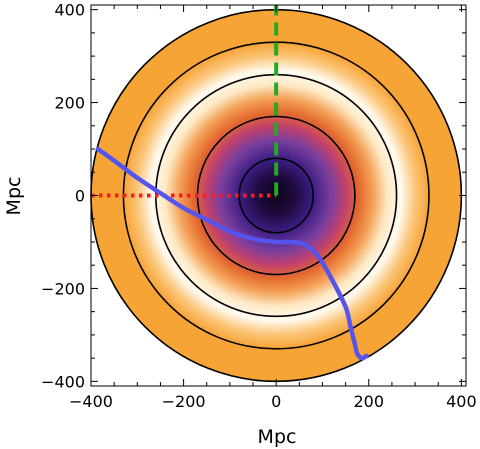  Describe the element at coordinates (369, 401) in the screenshot. I see `x-tick-label: 200` at that location.